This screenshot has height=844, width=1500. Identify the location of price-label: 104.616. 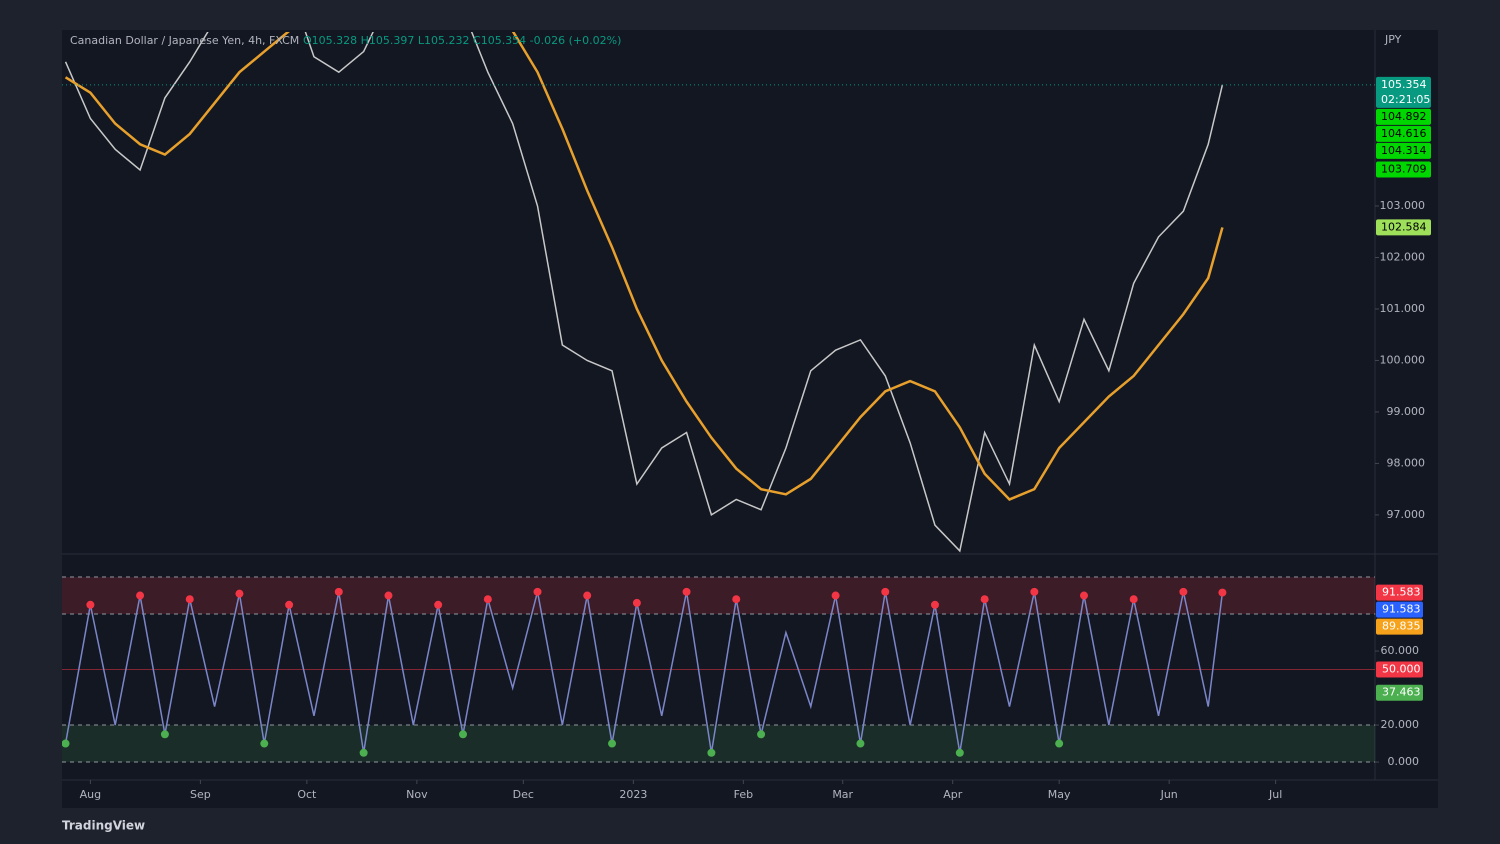
(1404, 133).